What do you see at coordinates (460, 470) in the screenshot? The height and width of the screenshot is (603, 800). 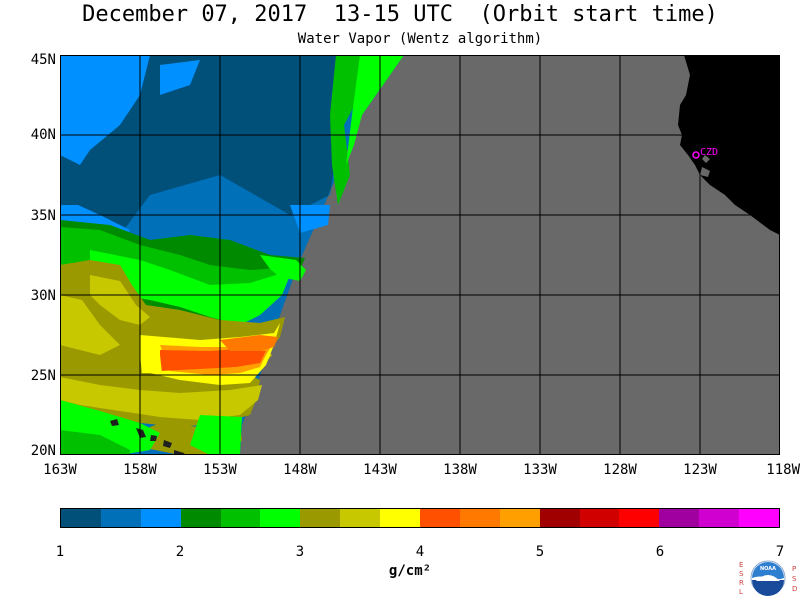 I see `lon-label-138w: 138W` at bounding box center [460, 470].